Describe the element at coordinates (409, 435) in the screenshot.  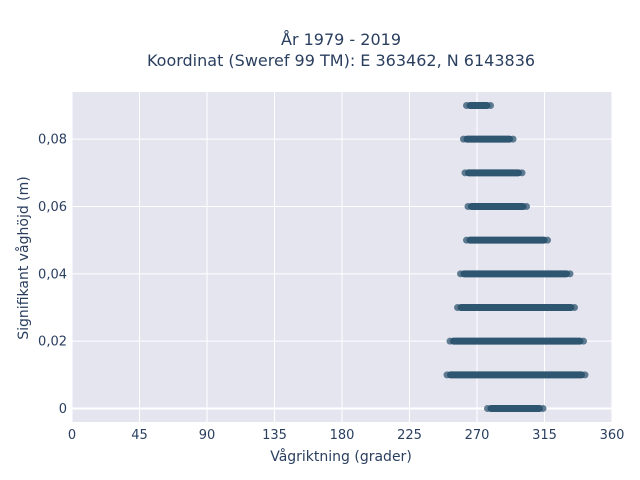
I see `x-tick-label: 225` at that location.